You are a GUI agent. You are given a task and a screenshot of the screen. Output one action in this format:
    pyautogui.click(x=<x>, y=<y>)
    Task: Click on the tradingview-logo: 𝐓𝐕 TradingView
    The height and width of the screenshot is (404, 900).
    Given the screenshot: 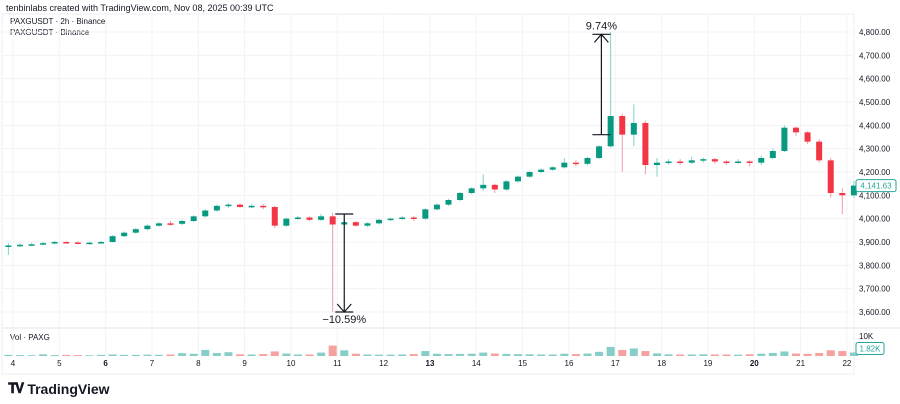 What is the action you would take?
    pyautogui.click(x=59, y=388)
    